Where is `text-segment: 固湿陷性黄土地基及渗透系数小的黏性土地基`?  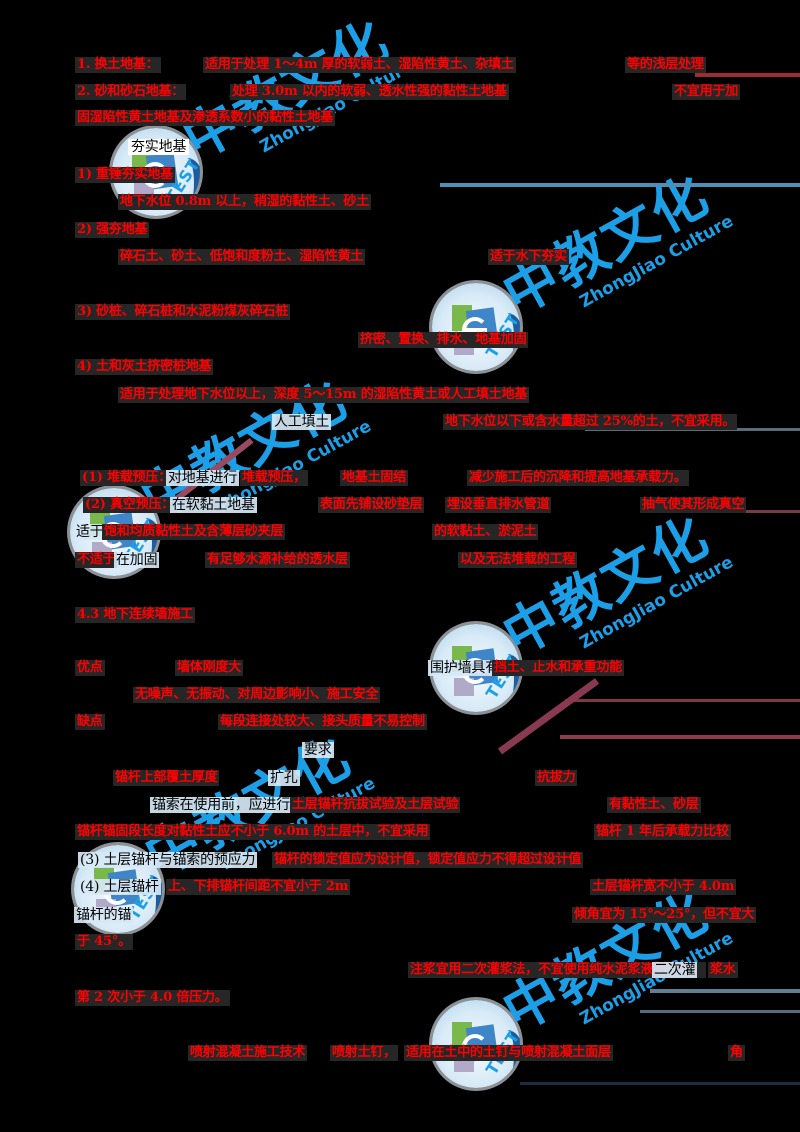 text-segment: 固湿陷性黄土地基及渗透系数小的黏性土地基 is located at coordinates (205, 118).